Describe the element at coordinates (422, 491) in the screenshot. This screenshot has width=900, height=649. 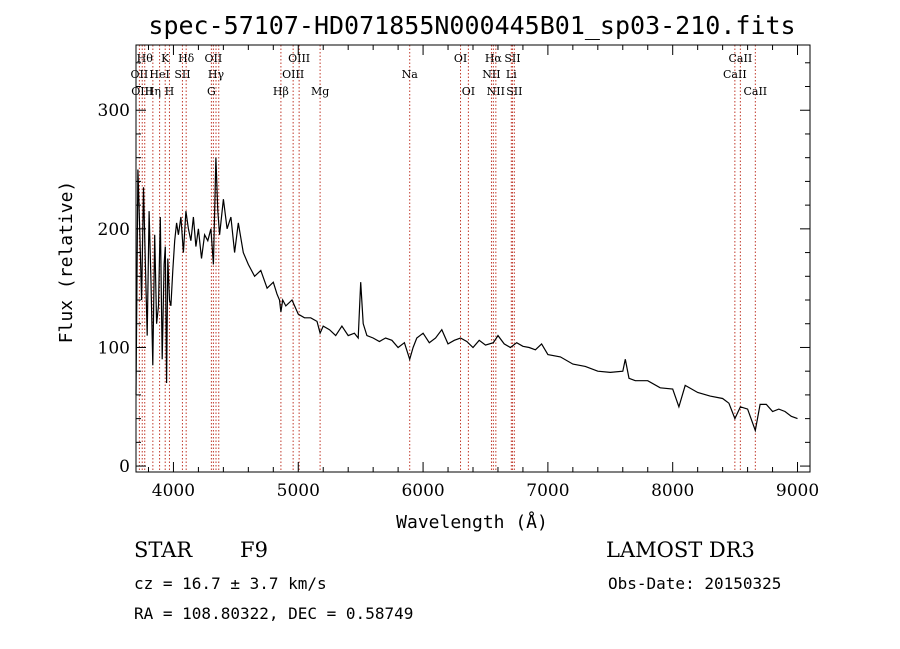
I see `x-tick-label: 6000` at that location.